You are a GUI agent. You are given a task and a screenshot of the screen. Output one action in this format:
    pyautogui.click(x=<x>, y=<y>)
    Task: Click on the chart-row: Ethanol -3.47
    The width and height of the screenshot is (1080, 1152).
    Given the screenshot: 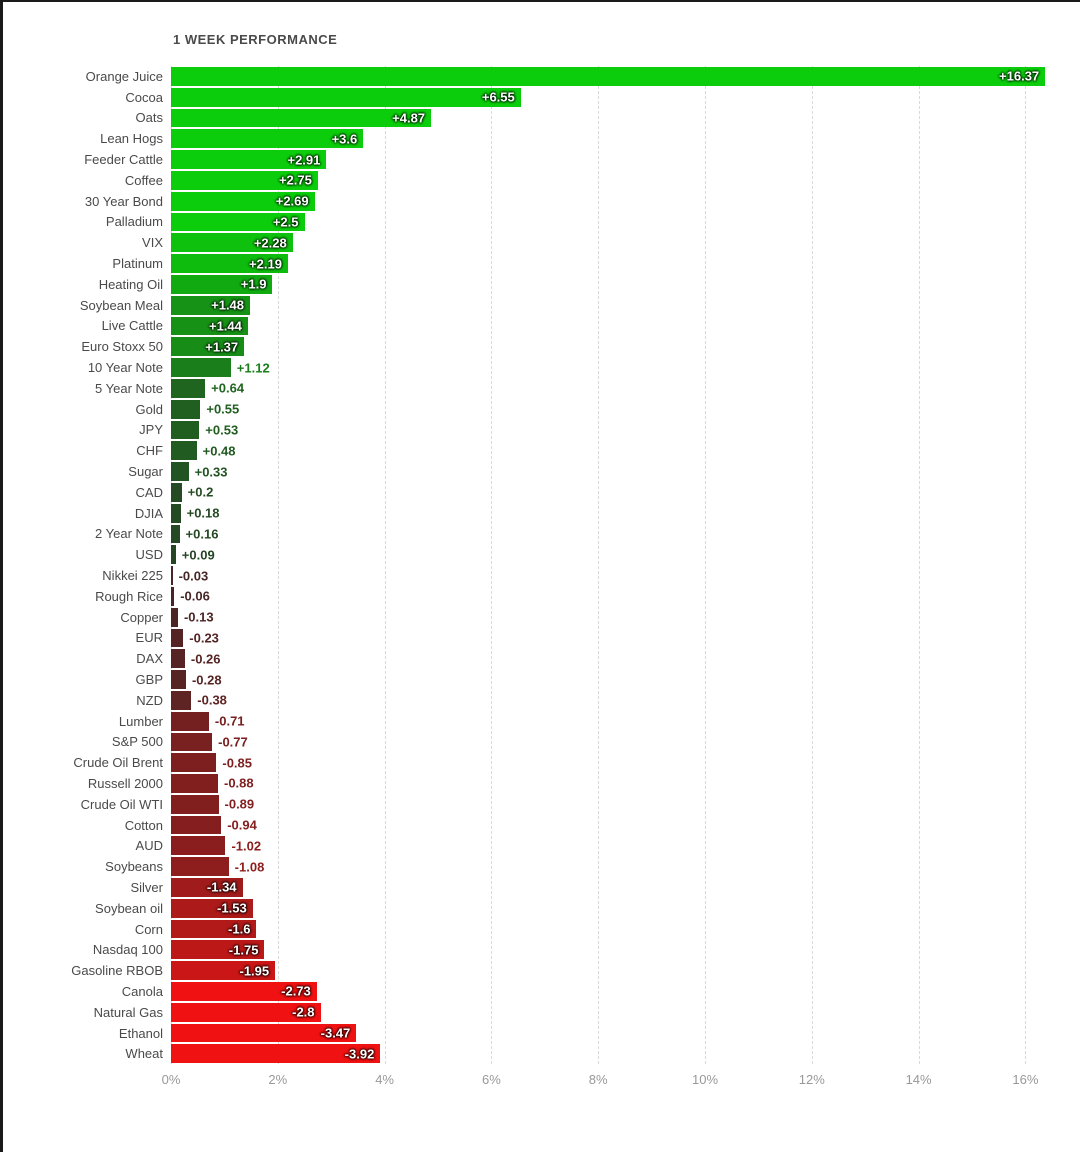 What is the action you would take?
    pyautogui.click(x=541, y=1033)
    